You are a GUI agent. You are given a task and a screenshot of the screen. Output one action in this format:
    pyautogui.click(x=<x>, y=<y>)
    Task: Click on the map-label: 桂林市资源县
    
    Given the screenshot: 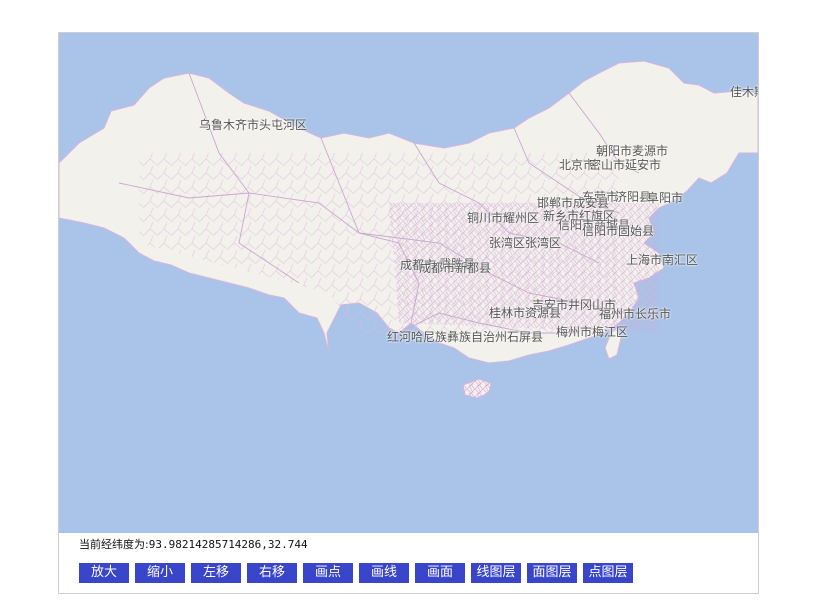 What is the action you would take?
    pyautogui.click(x=525, y=313)
    